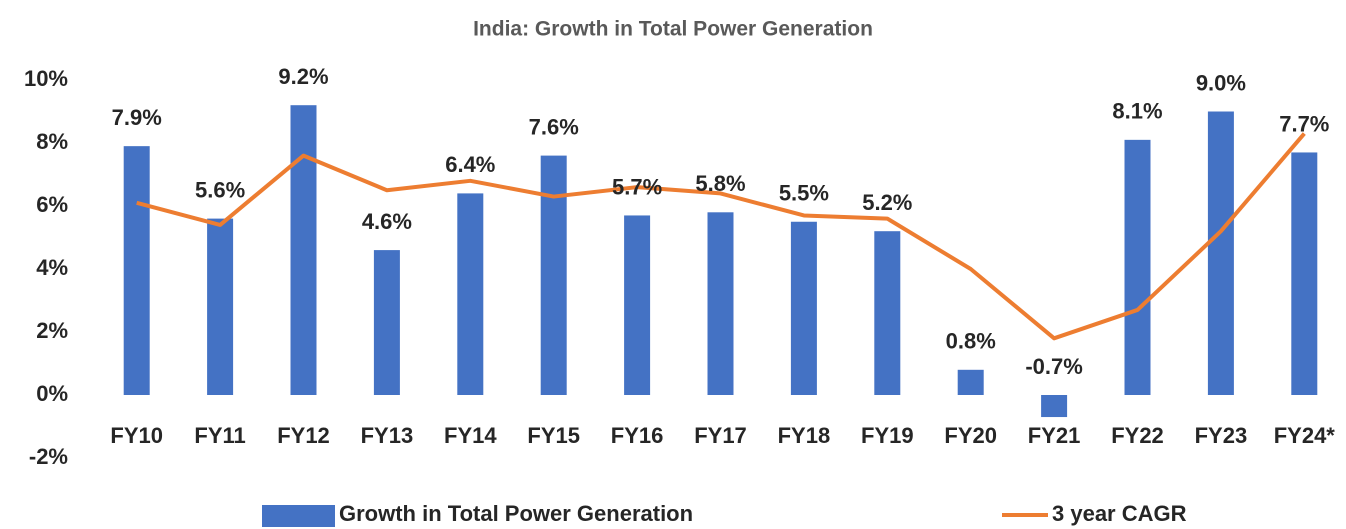 Image resolution: width=1346 pixels, height=529 pixels. What do you see at coordinates (804, 193) in the screenshot?
I see `data-label: 5.5%` at bounding box center [804, 193].